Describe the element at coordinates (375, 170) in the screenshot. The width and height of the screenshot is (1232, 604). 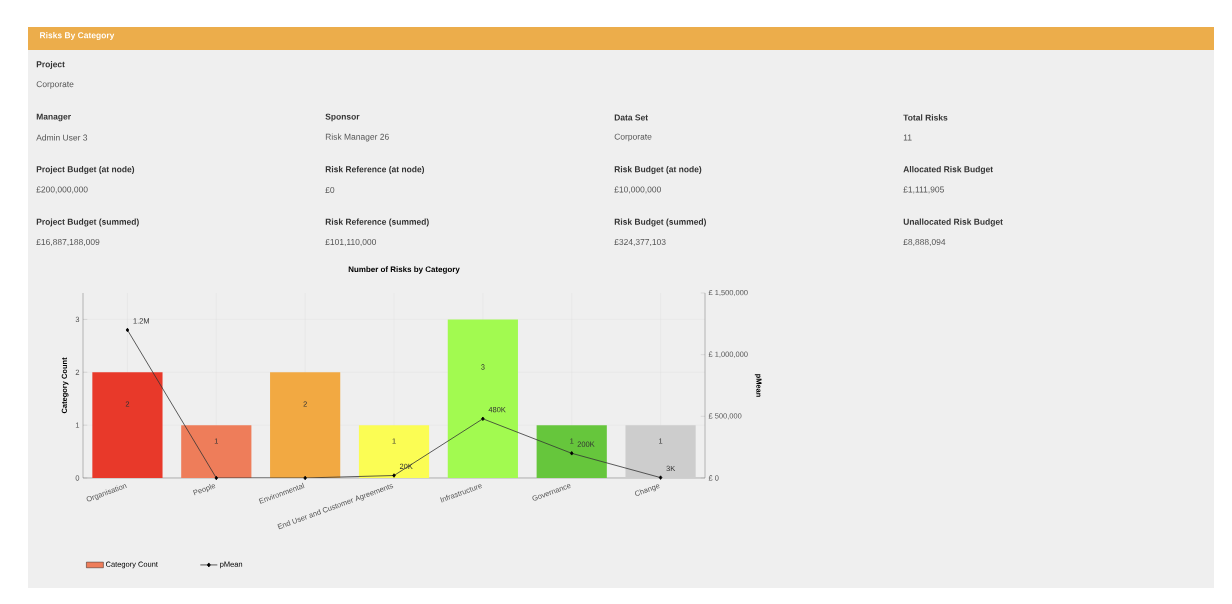
I see `text: Risk Reference (at node)` at that location.